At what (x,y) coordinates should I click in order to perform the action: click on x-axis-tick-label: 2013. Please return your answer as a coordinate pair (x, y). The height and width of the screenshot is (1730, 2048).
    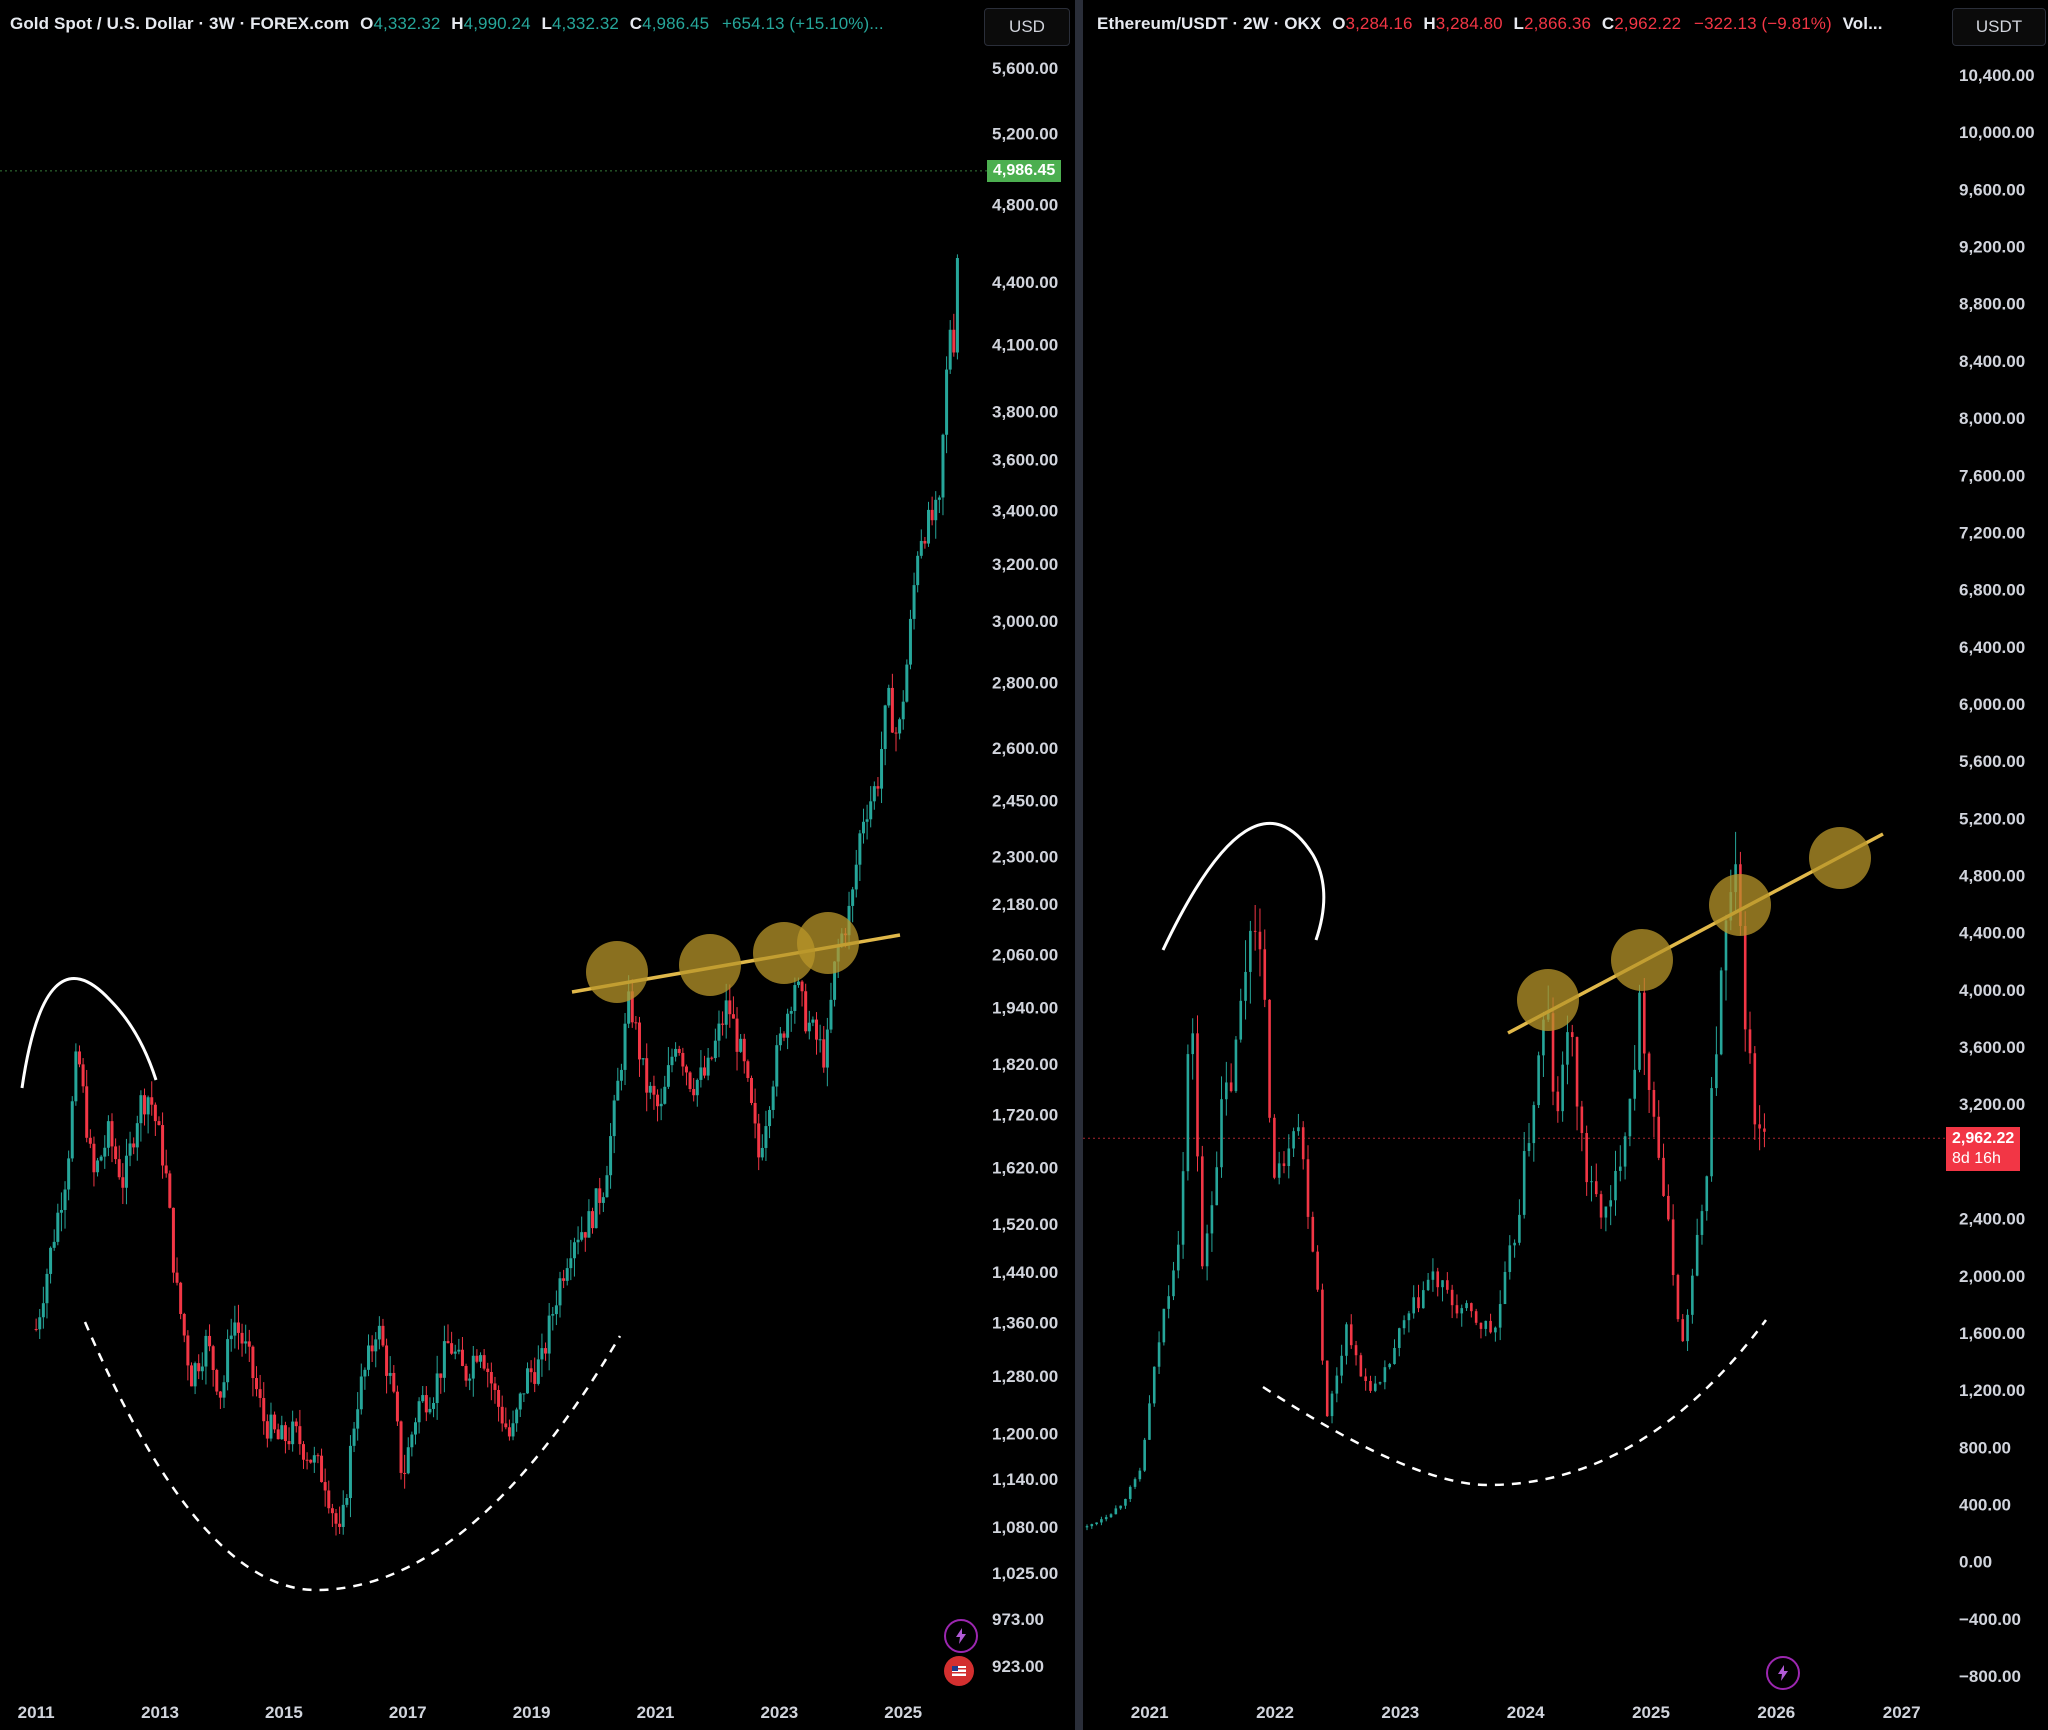
    Looking at the image, I should click on (160, 1712).